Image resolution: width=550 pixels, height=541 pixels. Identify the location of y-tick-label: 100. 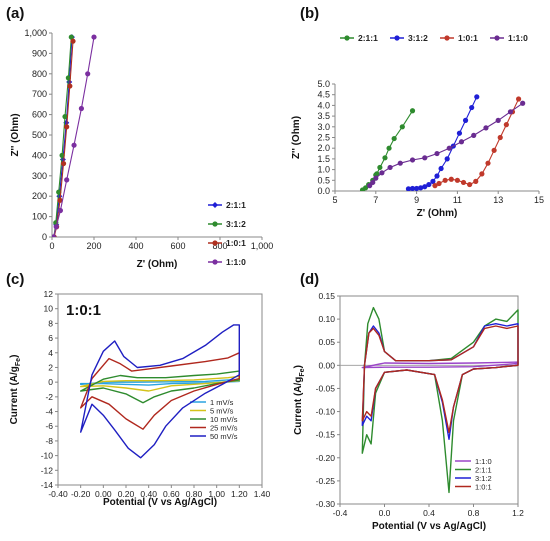
(39, 217).